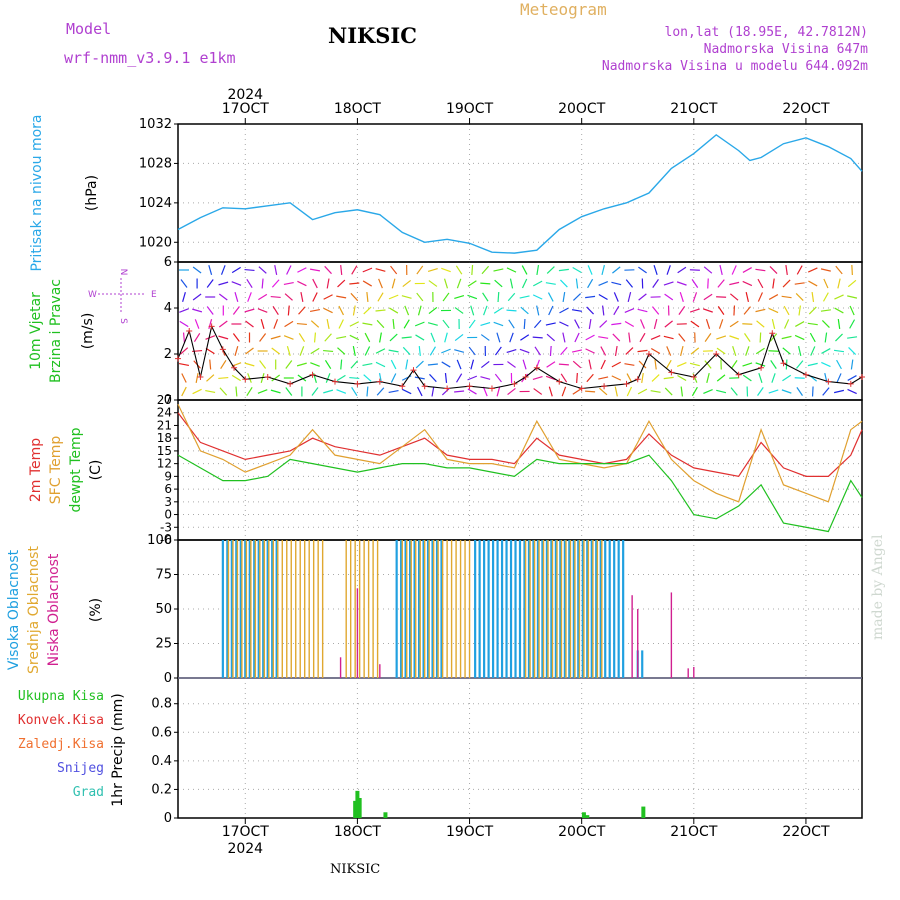 The height and width of the screenshot is (900, 900). What do you see at coordinates (520, 493) in the screenshot?
I see `temperature-line` at bounding box center [520, 493].